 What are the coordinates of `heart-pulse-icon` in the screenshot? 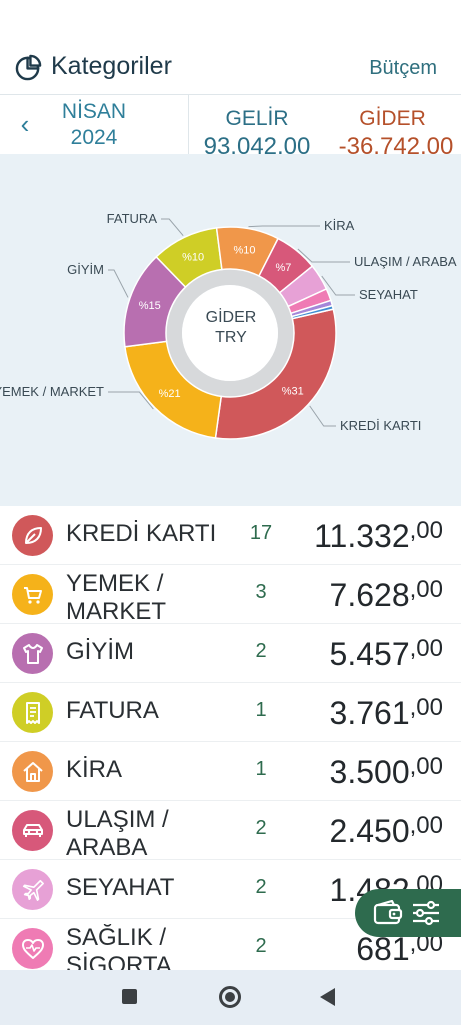 It's located at (32, 948).